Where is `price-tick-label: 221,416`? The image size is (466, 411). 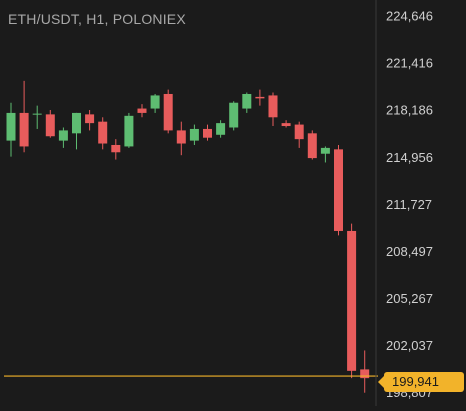 price-tick-label: 221,416 is located at coordinates (409, 63).